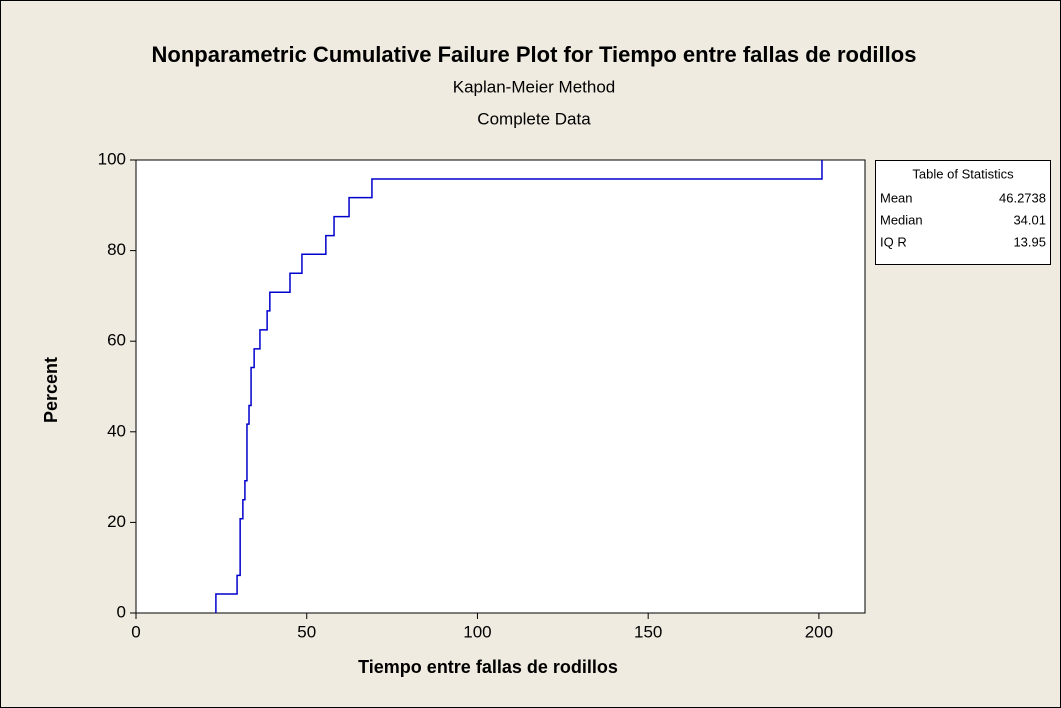  Describe the element at coordinates (116, 521) in the screenshot. I see `y-tick-label: 20` at that location.